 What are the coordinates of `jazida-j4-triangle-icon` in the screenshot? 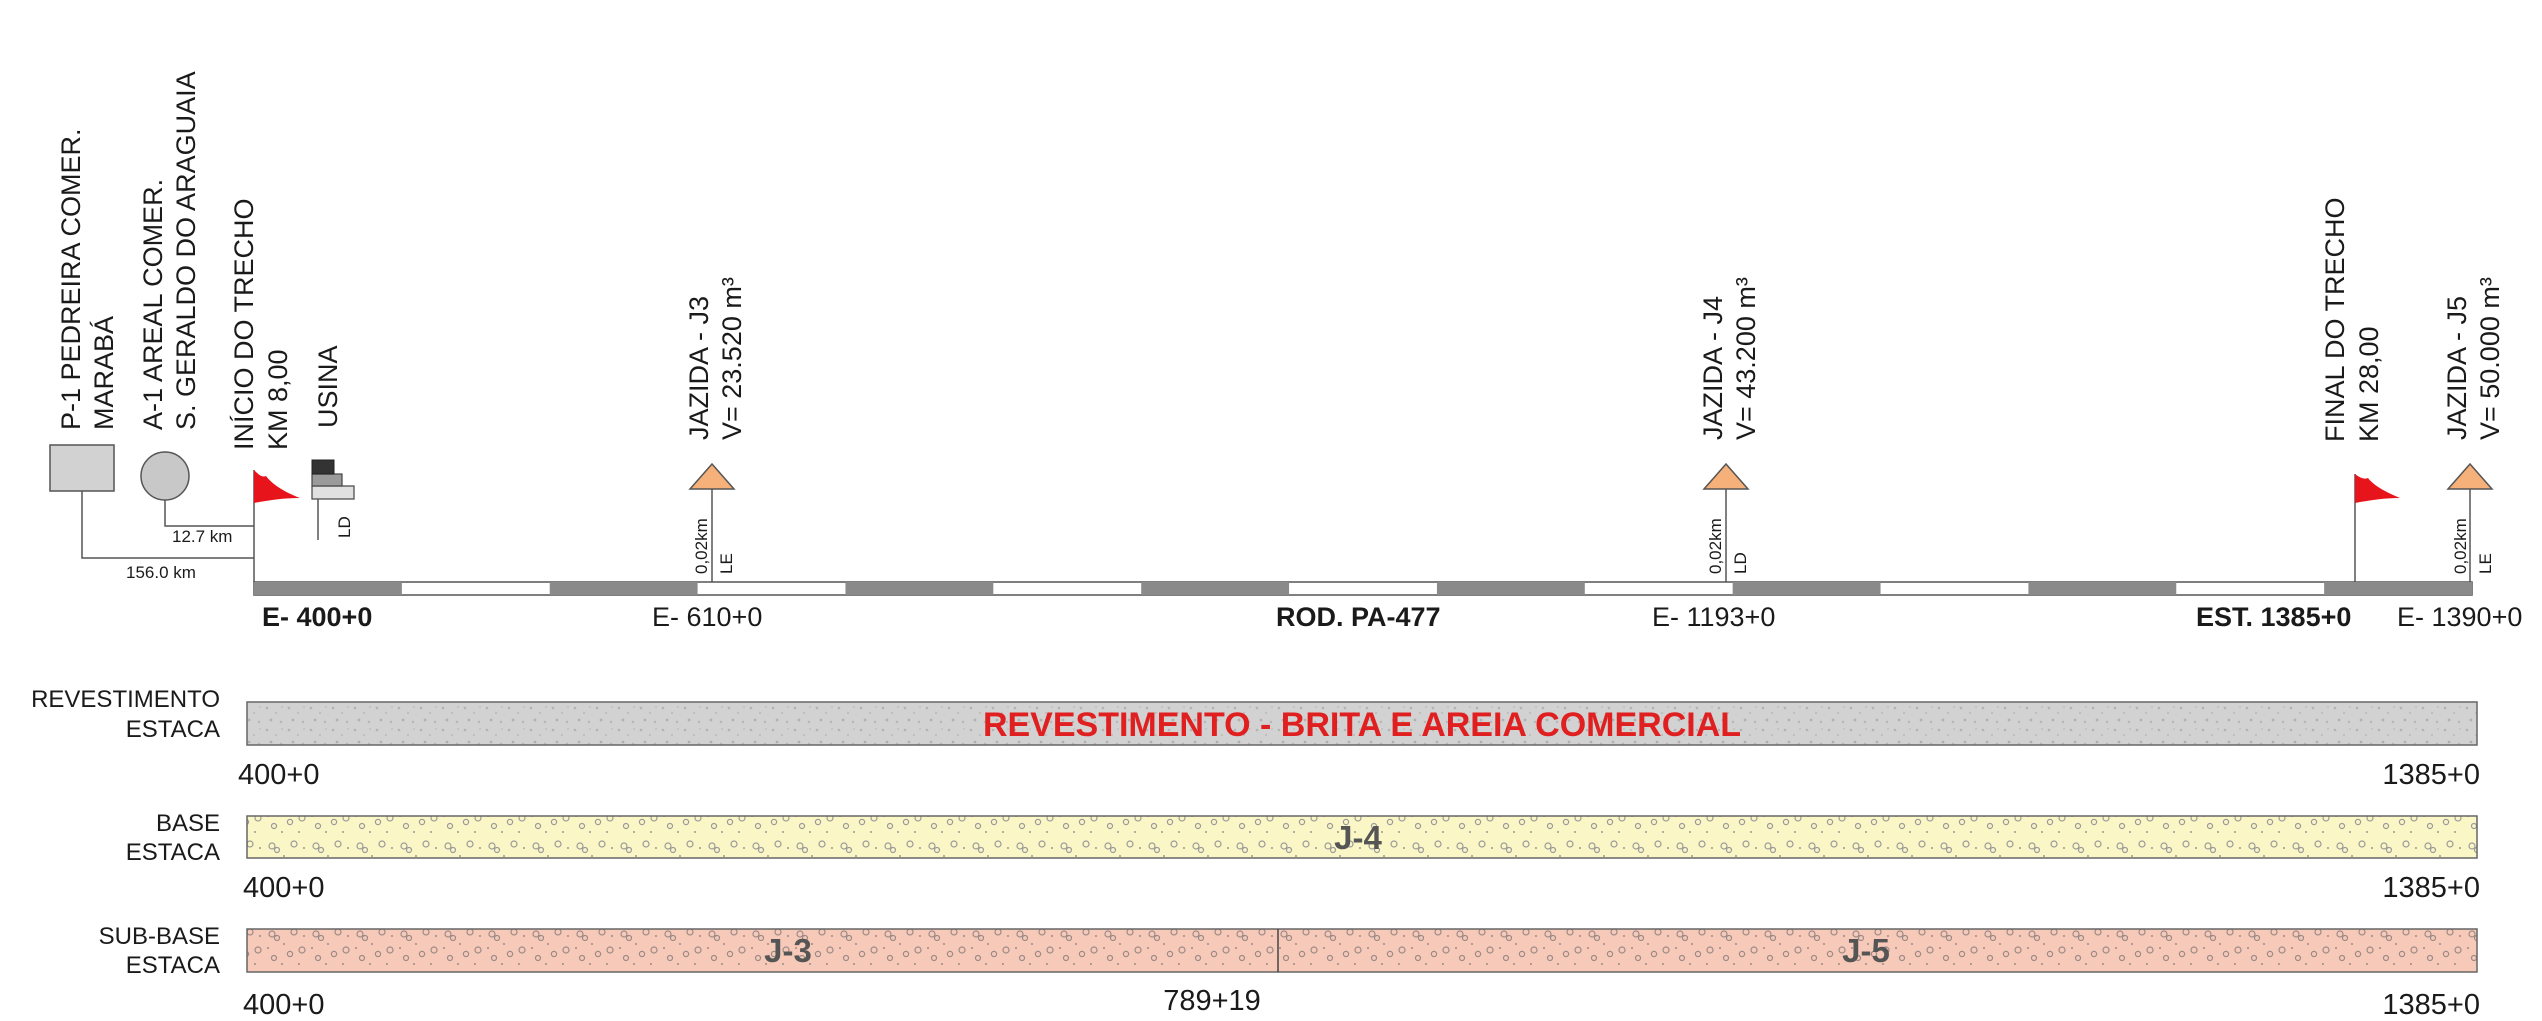 It's located at (1726, 476).